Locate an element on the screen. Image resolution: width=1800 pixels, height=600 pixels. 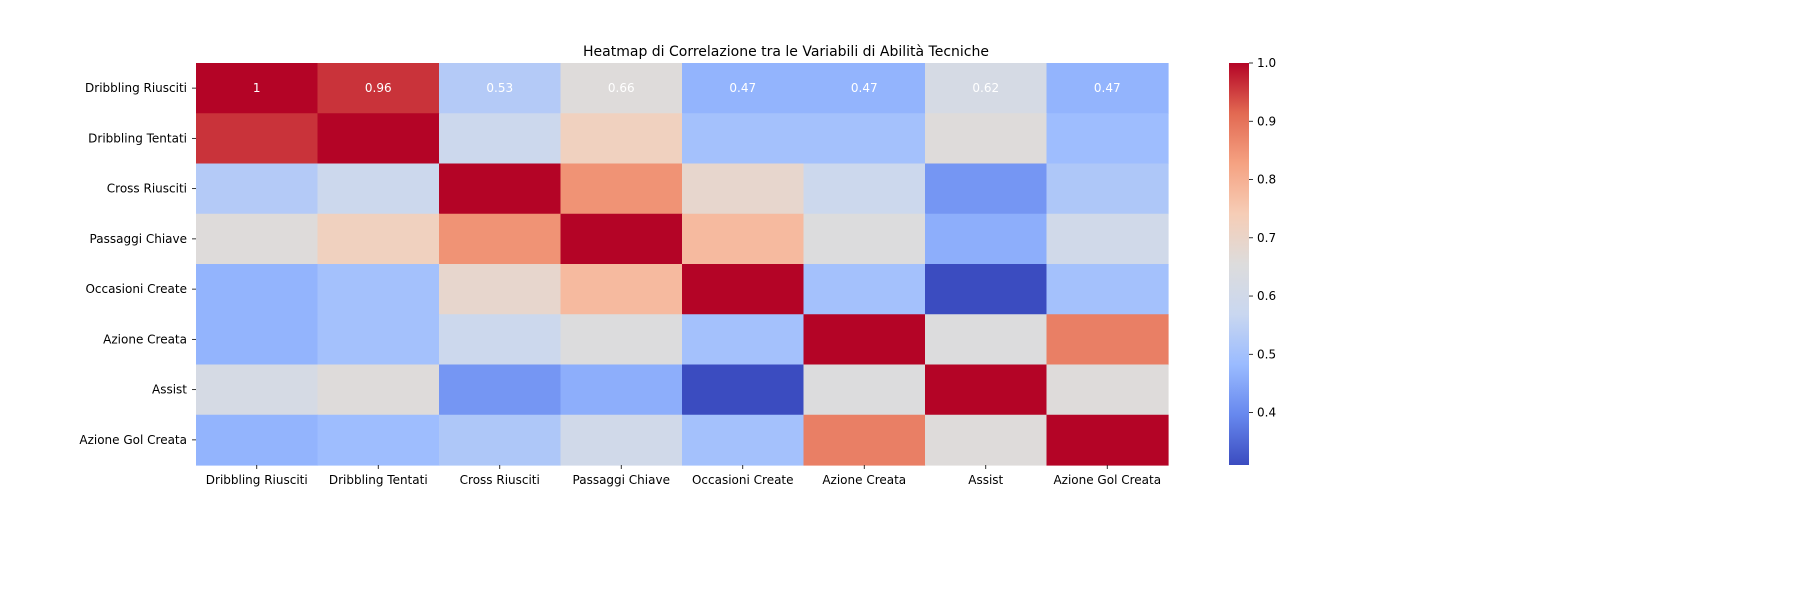
colorbar-gradient is located at coordinates (1239, 264).